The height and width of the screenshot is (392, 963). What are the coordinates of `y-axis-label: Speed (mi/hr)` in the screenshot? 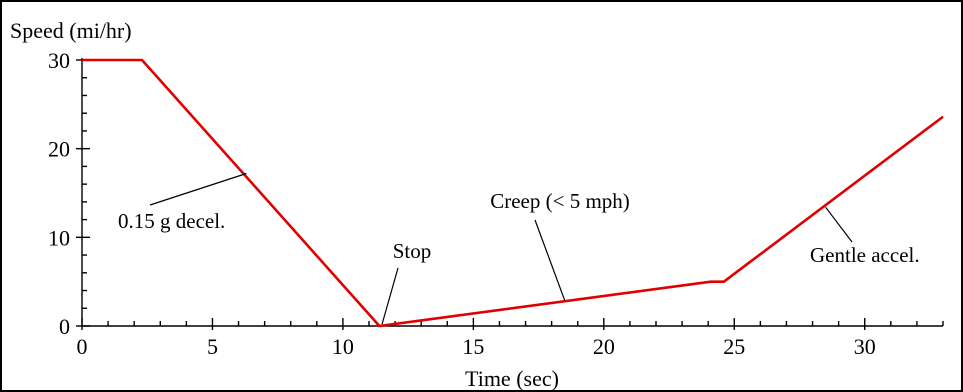 It's located at (71, 30).